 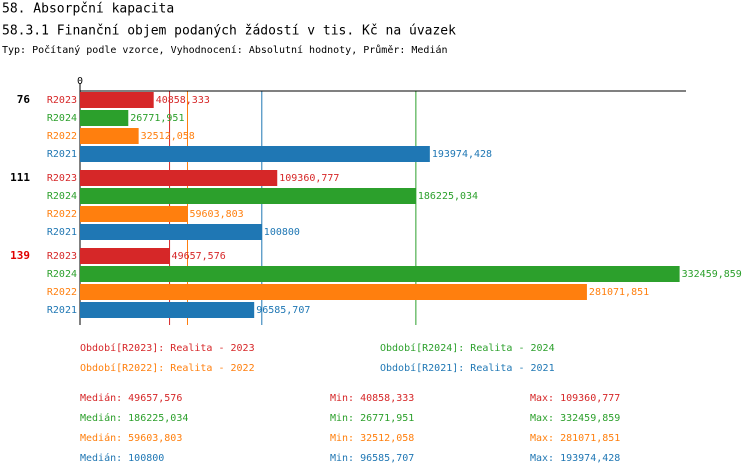 What do you see at coordinates (24, 99) in the screenshot?
I see `group-label: 76` at bounding box center [24, 99].